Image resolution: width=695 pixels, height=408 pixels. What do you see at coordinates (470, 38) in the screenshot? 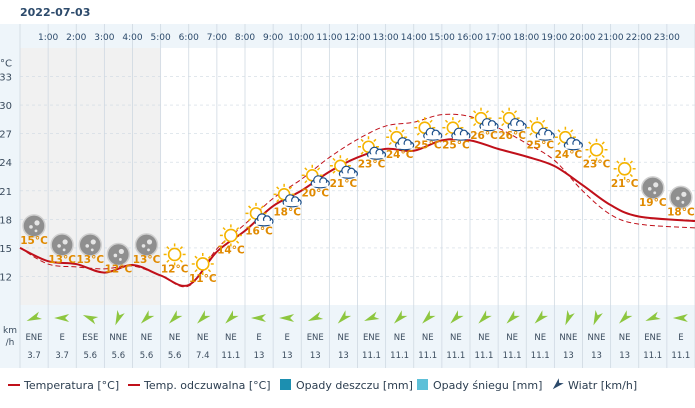
I see `hour-label: 16:00` at bounding box center [470, 38].